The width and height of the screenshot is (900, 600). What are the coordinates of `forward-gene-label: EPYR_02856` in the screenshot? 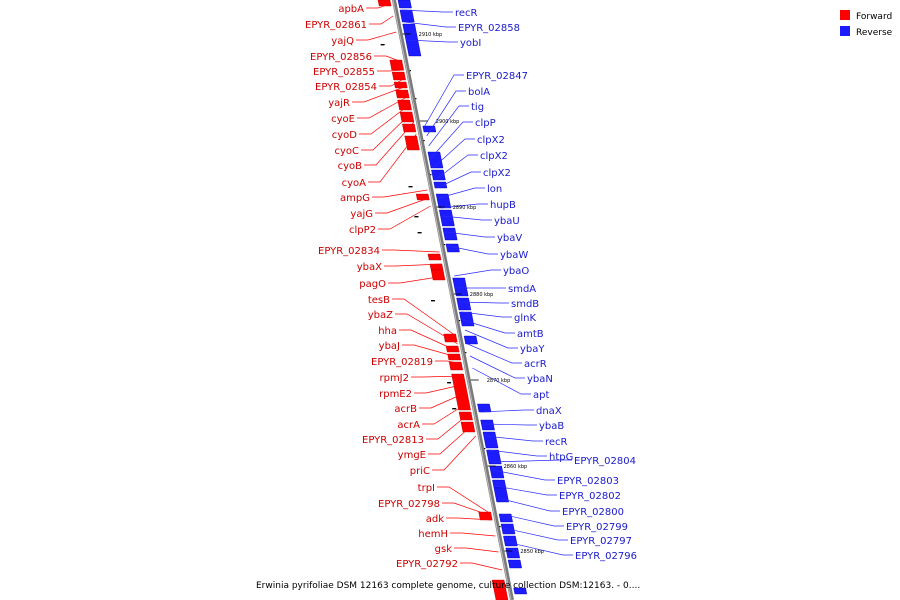 It's located at (341, 57).